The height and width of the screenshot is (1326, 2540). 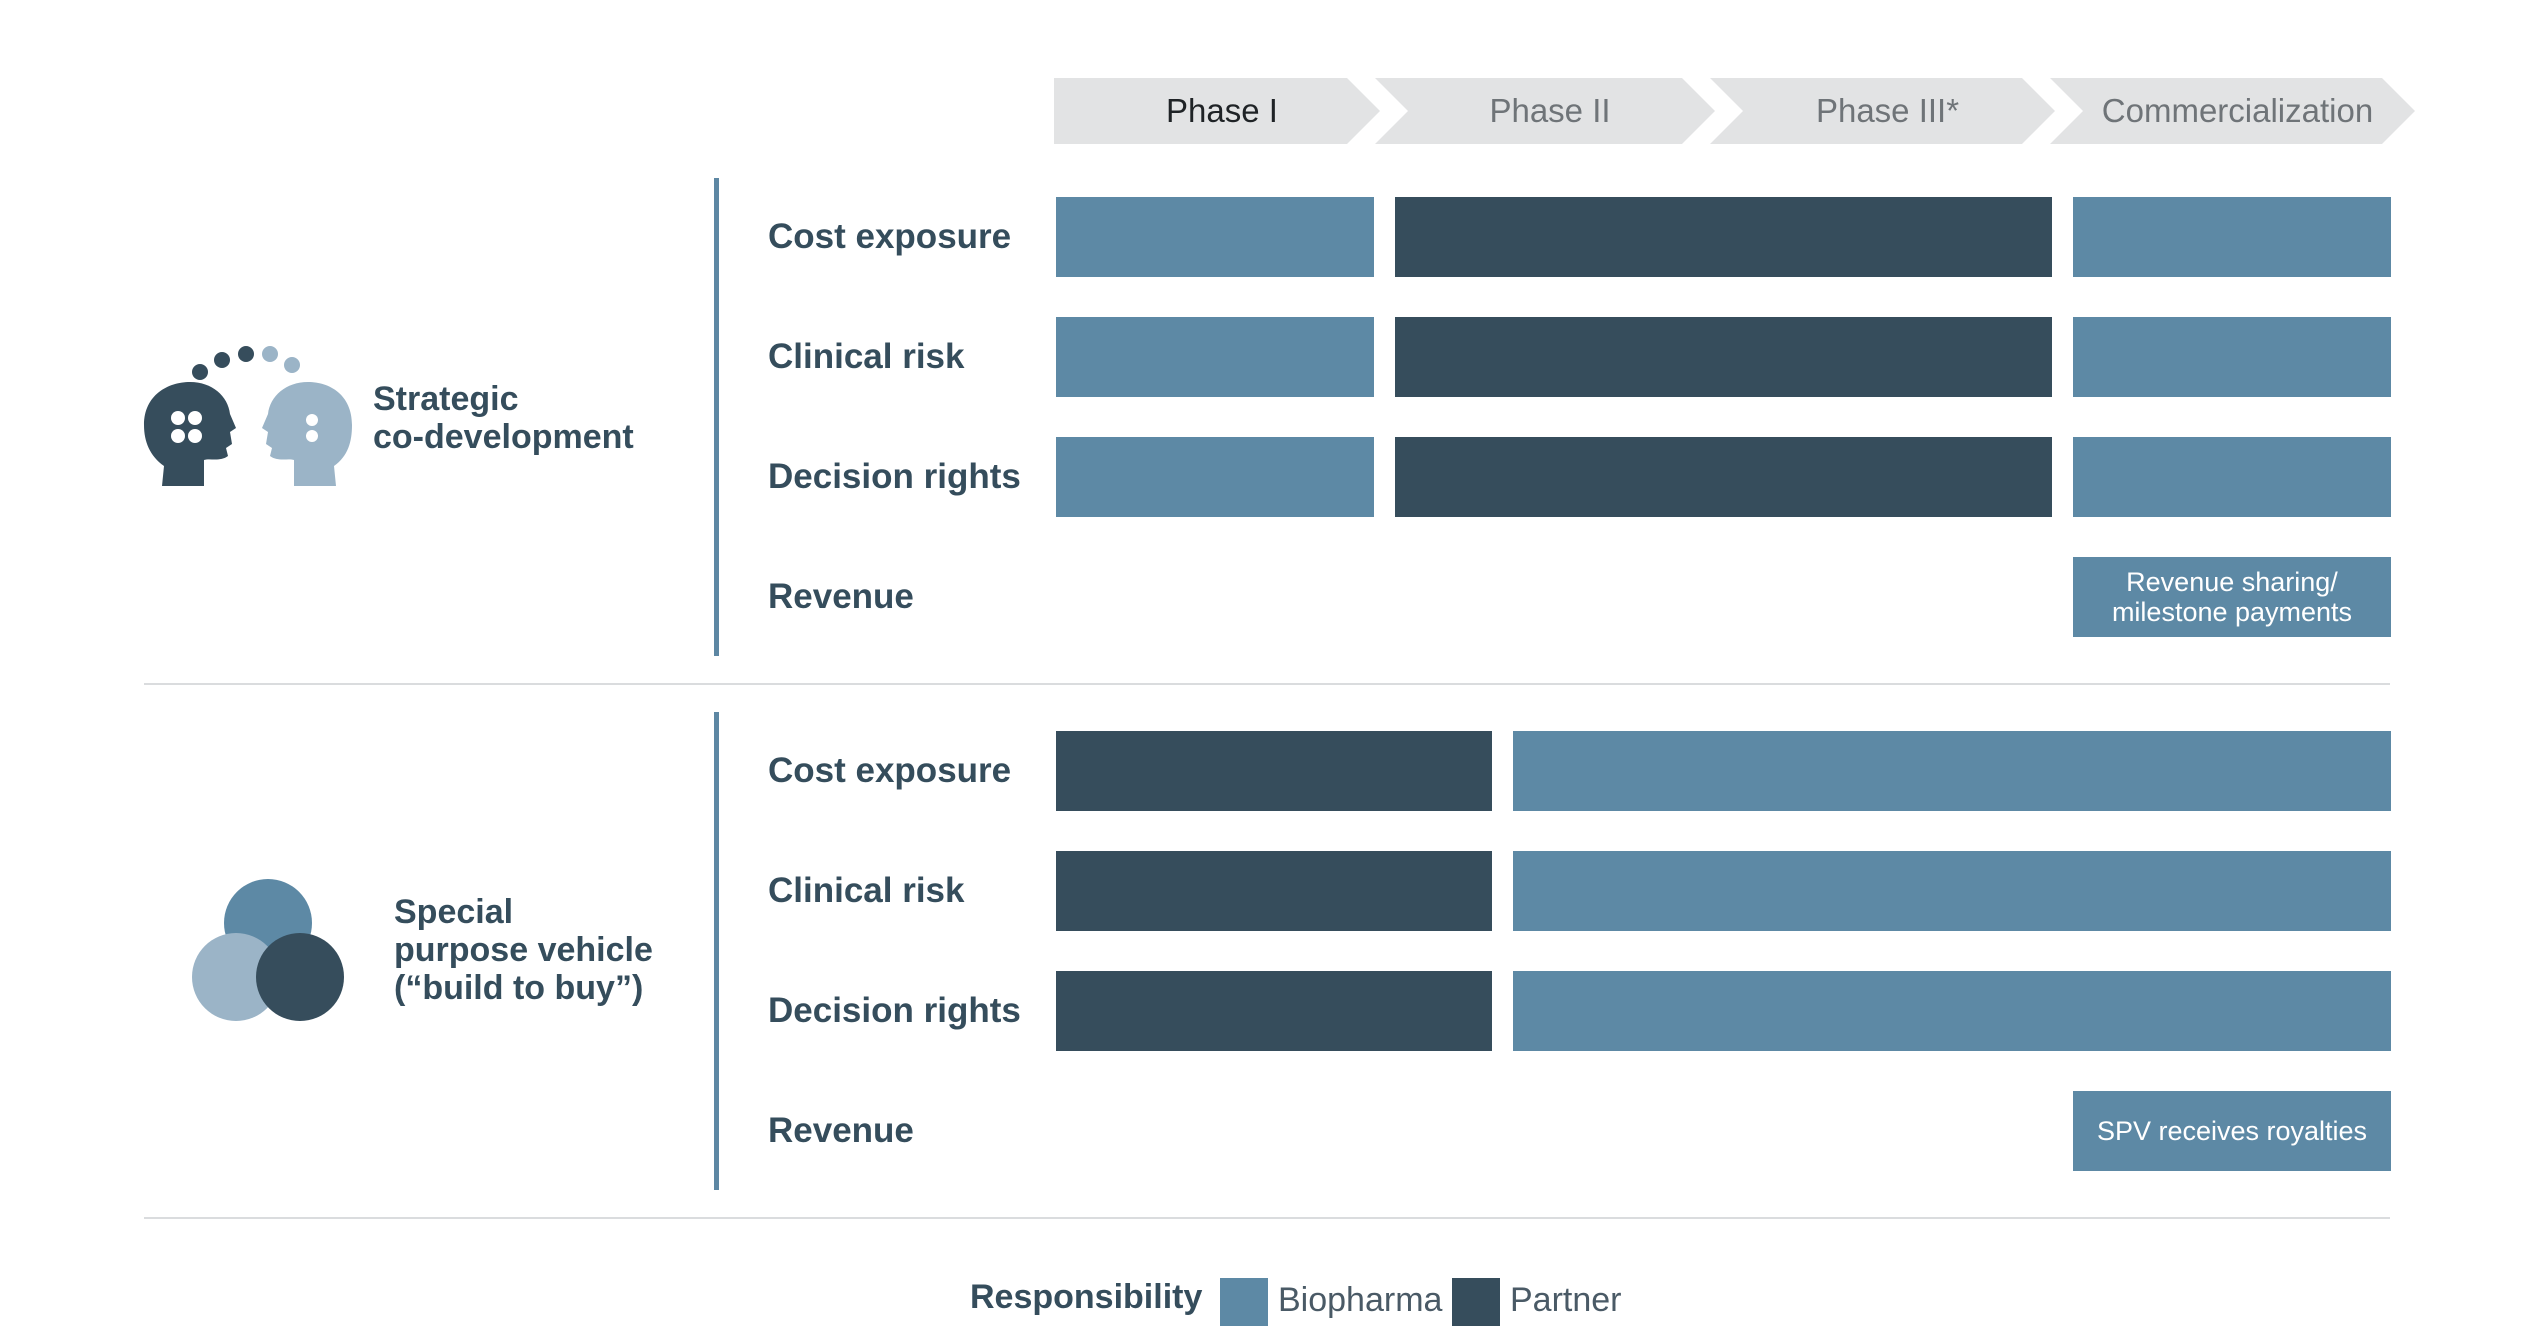 What do you see at coordinates (2232, 1131) in the screenshot?
I see `revenue-note-box: SPV receives royalties` at bounding box center [2232, 1131].